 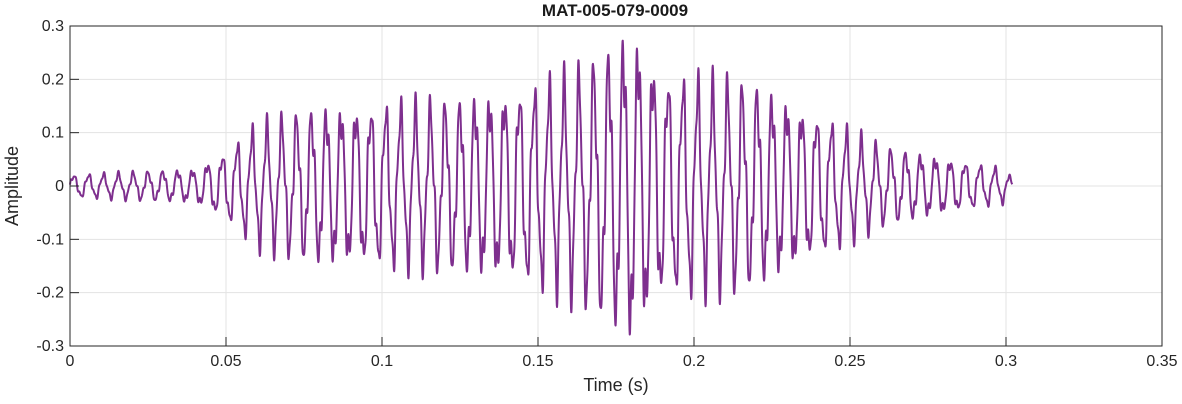 What do you see at coordinates (537, 361) in the screenshot?
I see `x-tick-label: 0.15` at bounding box center [537, 361].